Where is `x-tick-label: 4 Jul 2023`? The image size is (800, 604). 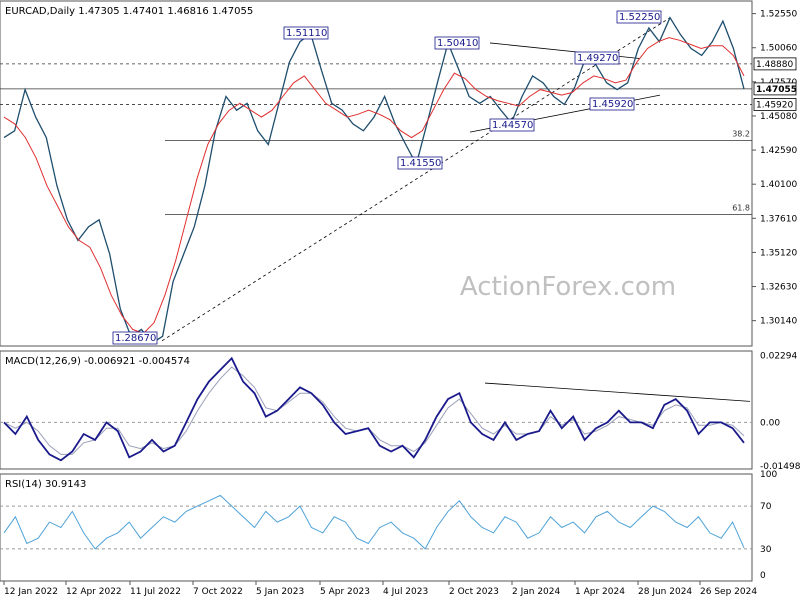
x-tick-label: 4 Jul 2023 is located at coordinates (405, 592).